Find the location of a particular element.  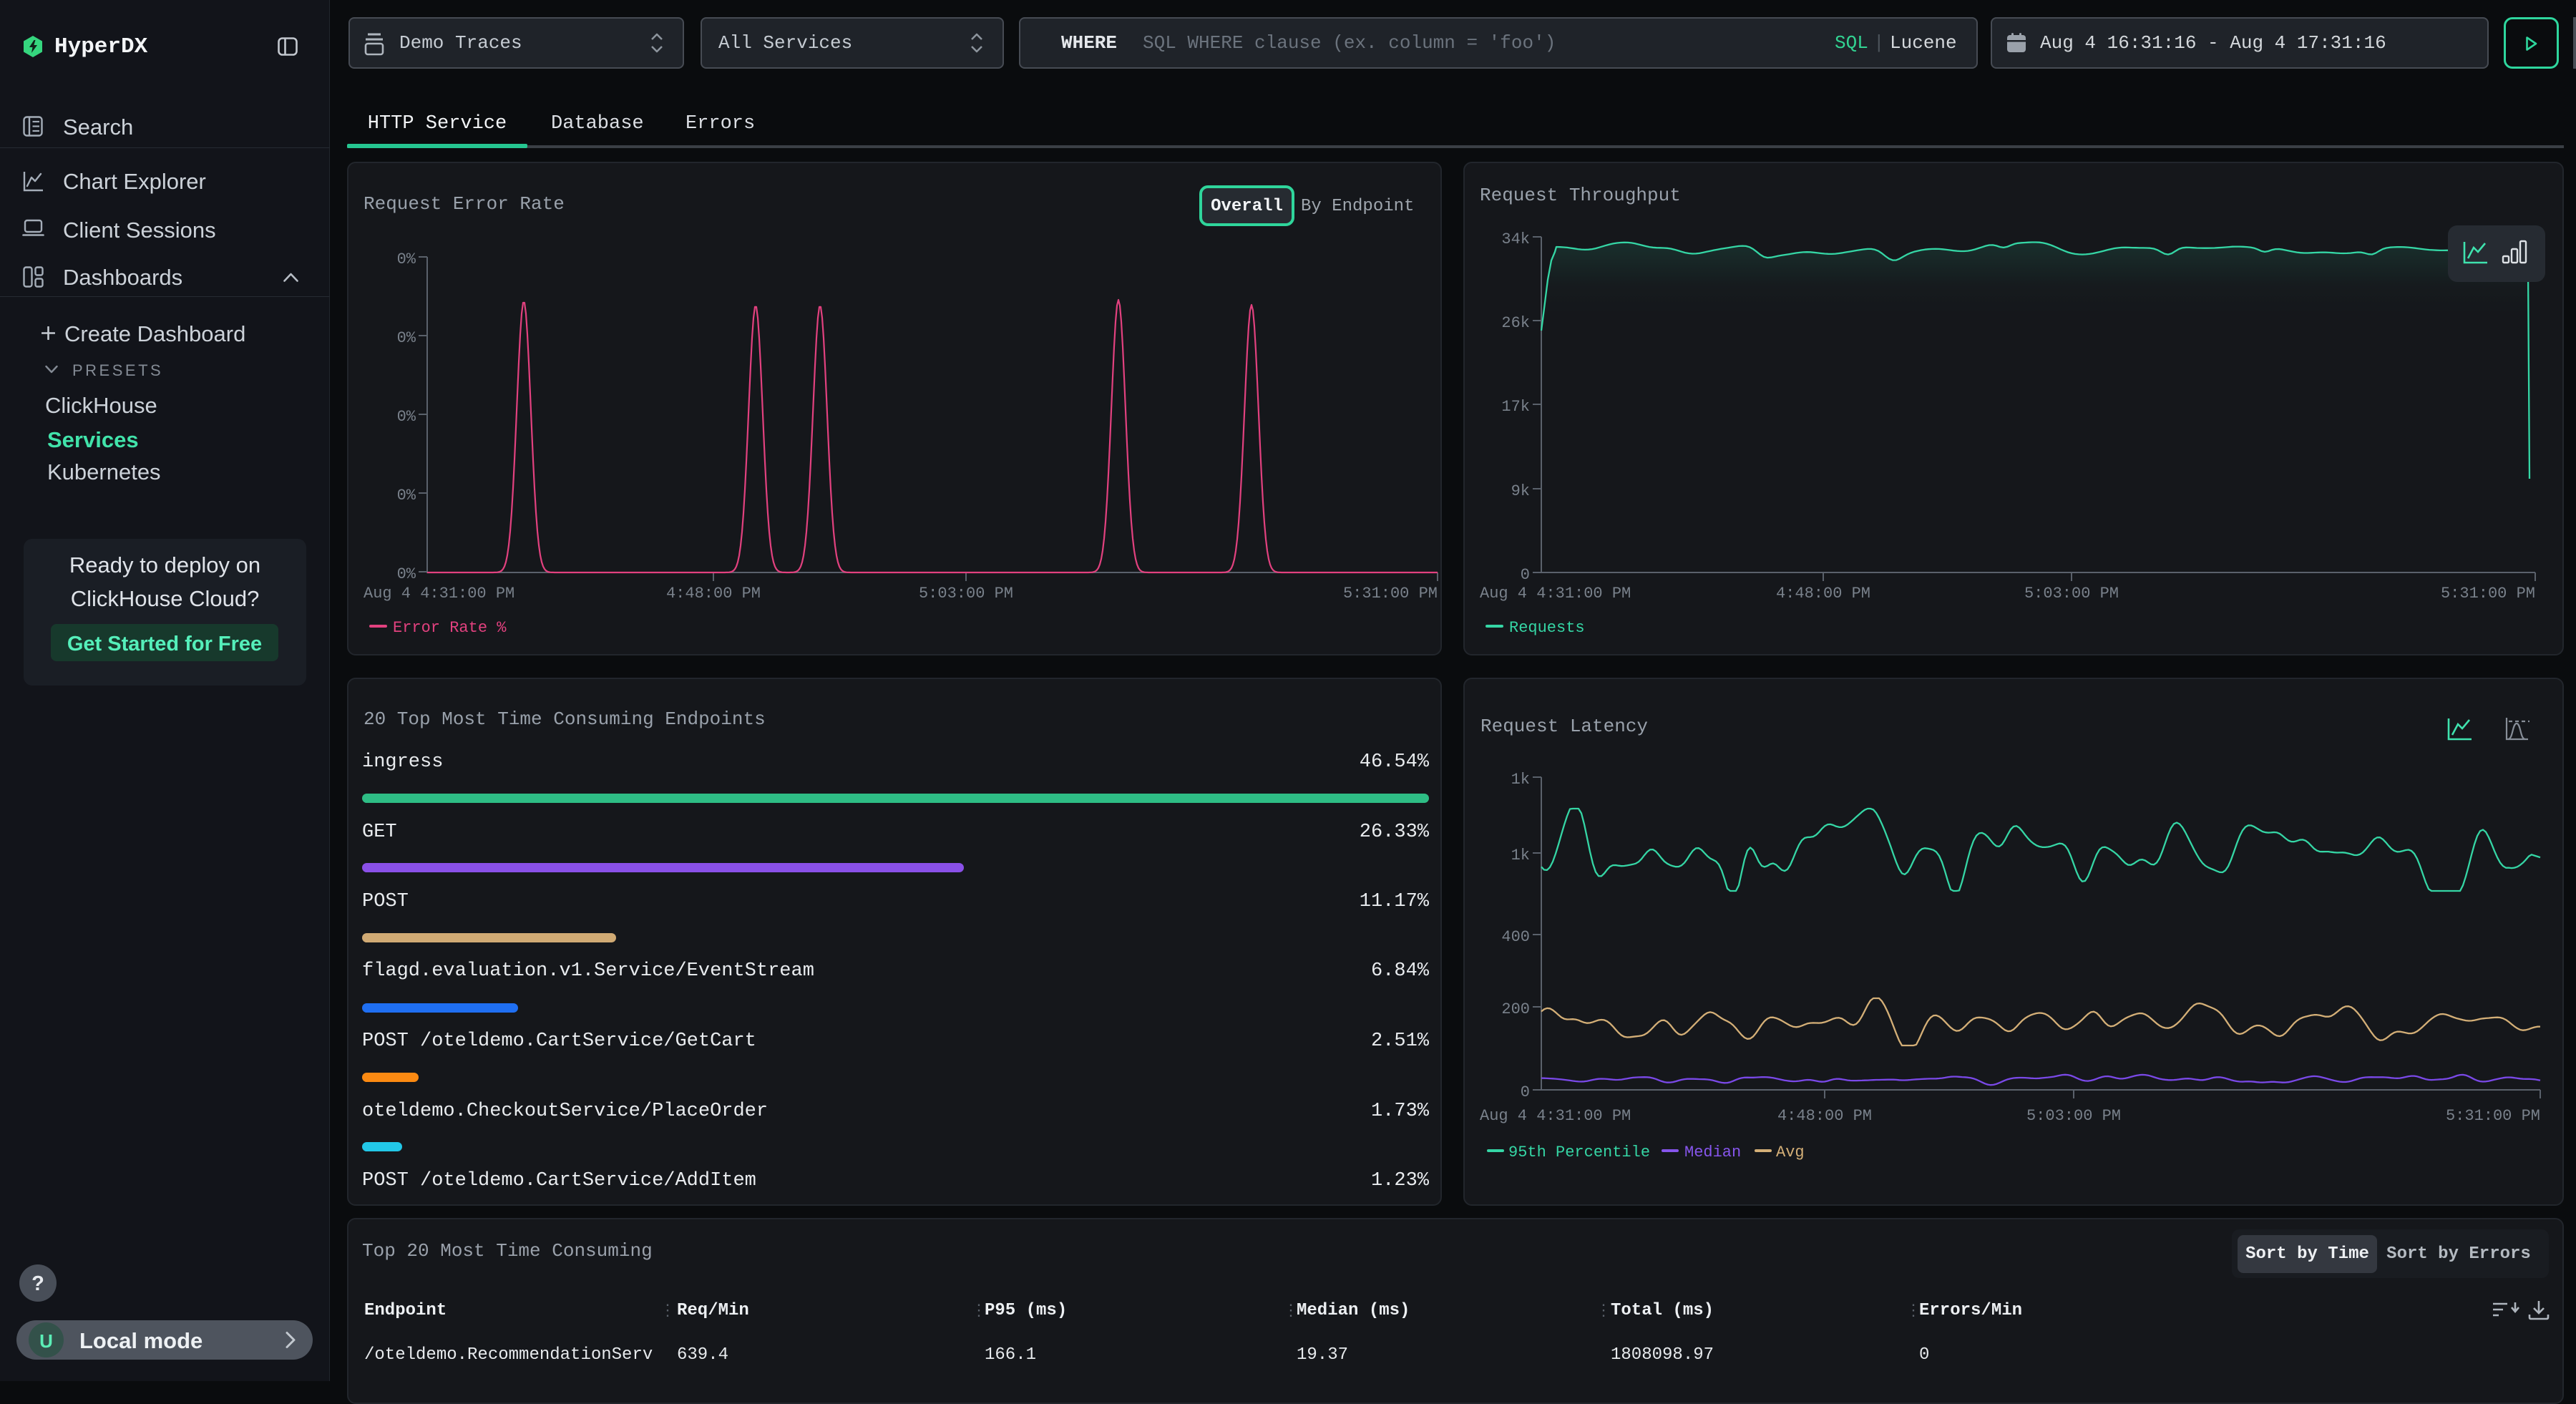

svg-text: 9k is located at coordinates (1520, 491).